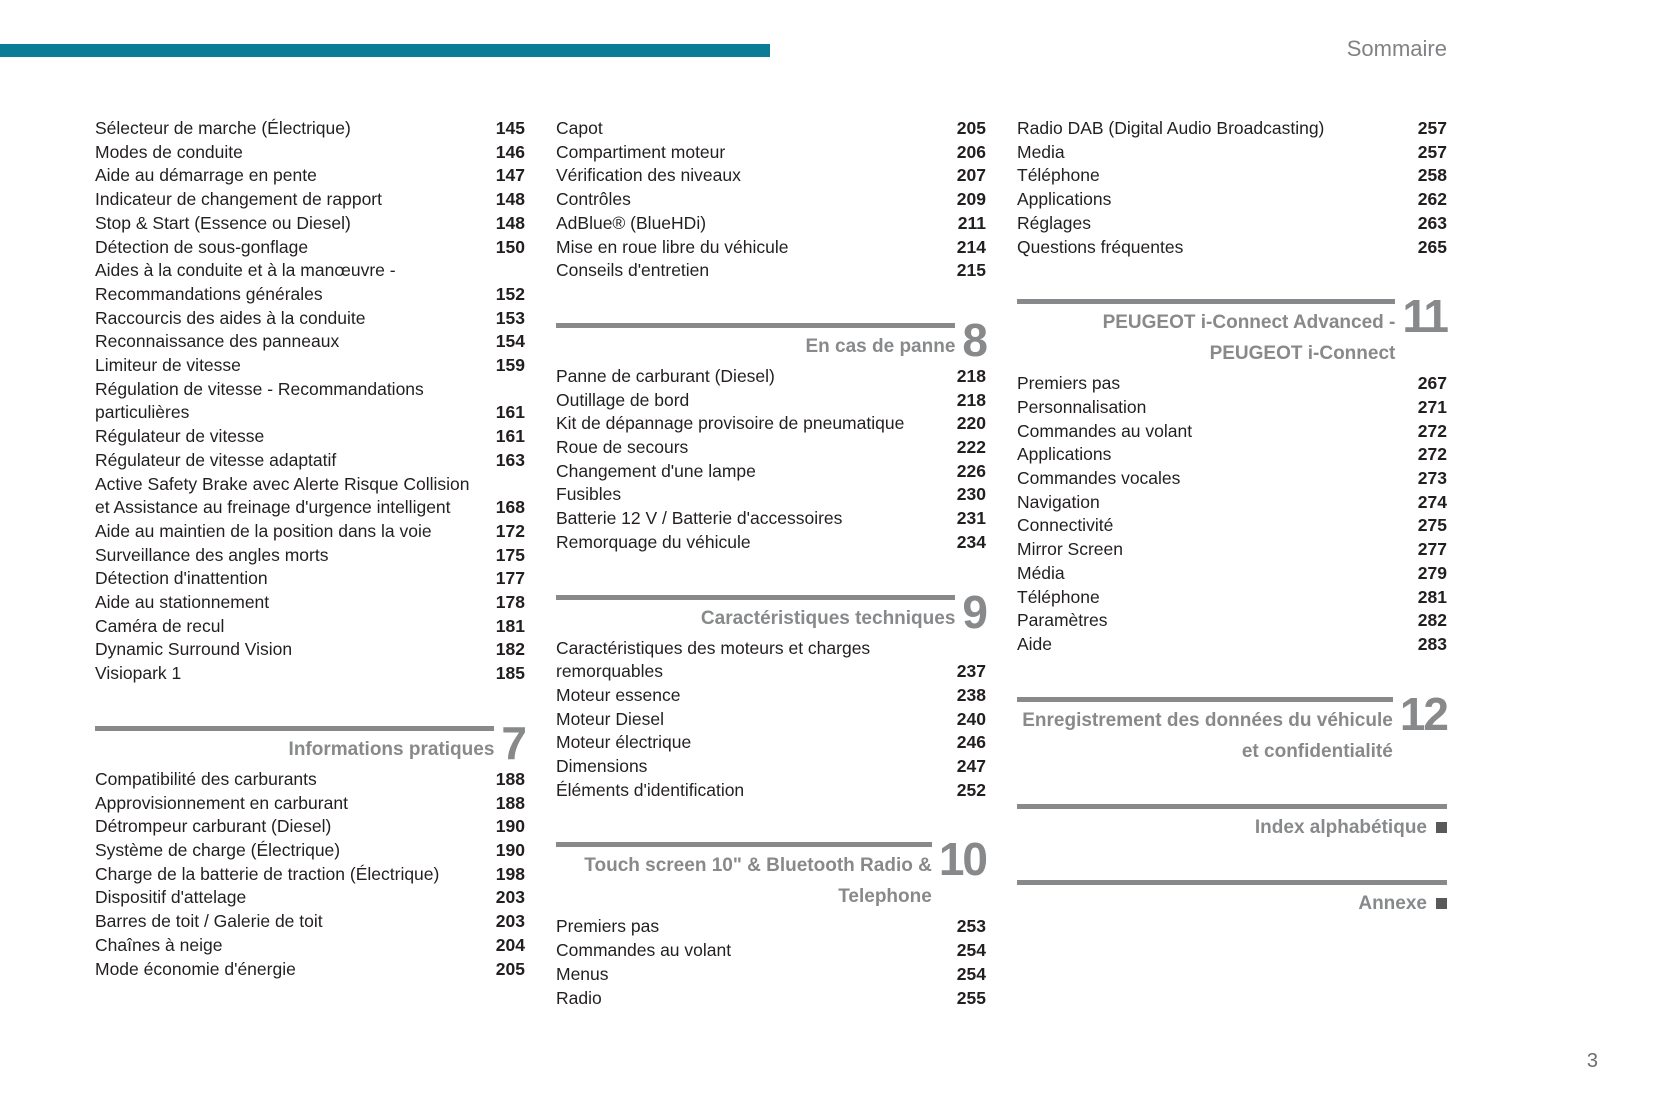 The height and width of the screenshot is (1102, 1653). Describe the element at coordinates (310, 437) in the screenshot. I see `toc-entry: Régulateur de vitesse 161` at that location.